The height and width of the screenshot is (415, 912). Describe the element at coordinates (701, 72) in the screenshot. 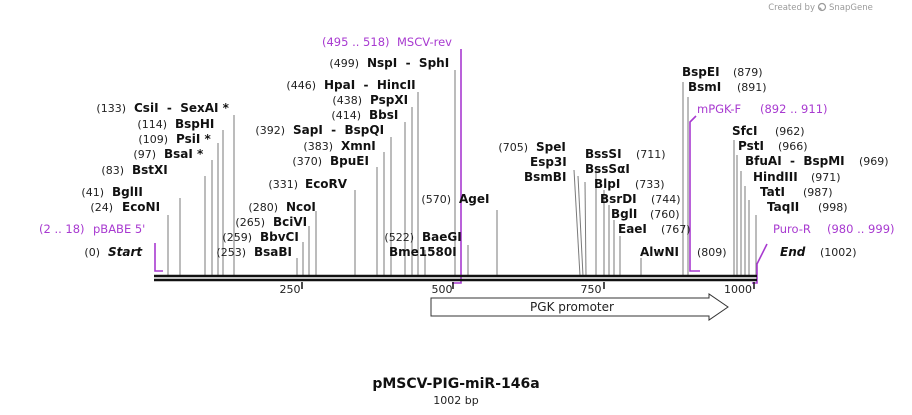

I see `site-bspei: BspEI` at that location.